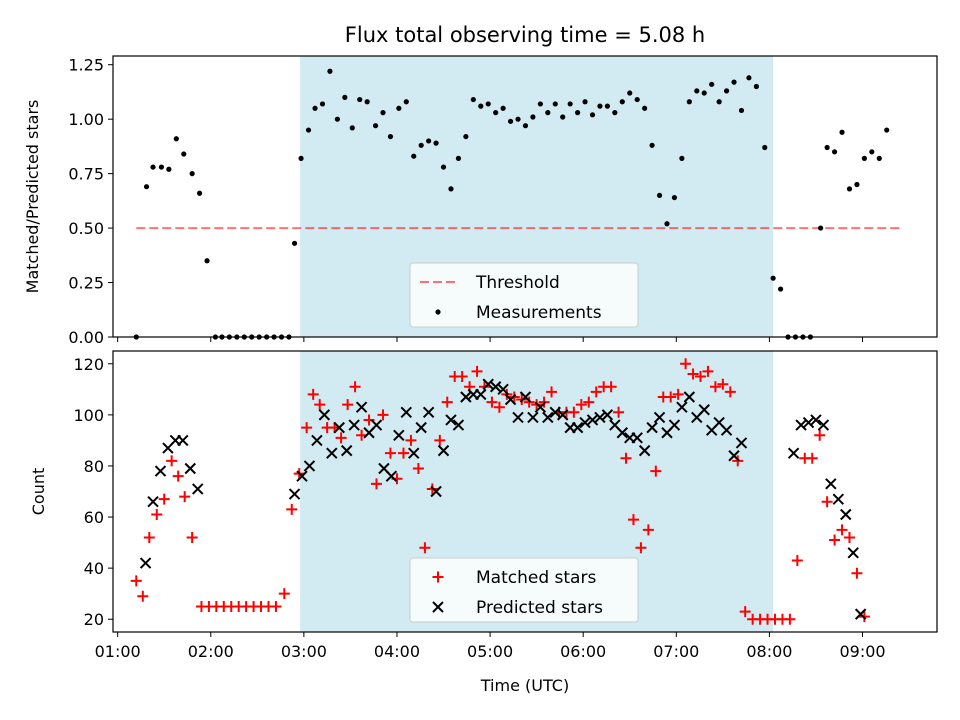 The width and height of the screenshot is (960, 720). Describe the element at coordinates (525, 35) in the screenshot. I see `chart-title: Flux total observing time = 5.08 h` at that location.